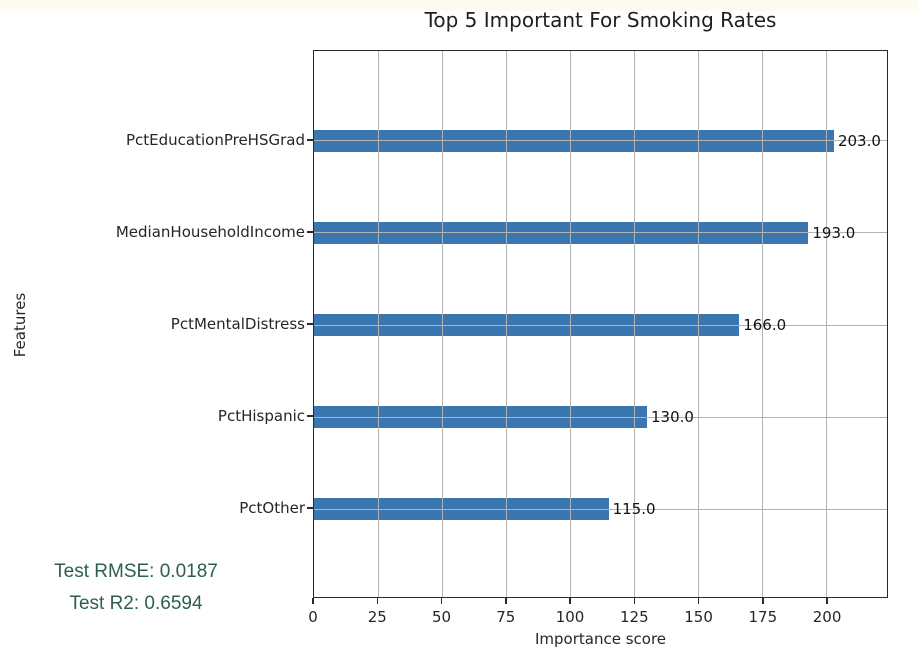  What do you see at coordinates (827, 617) in the screenshot?
I see `x-tick-label: 200` at bounding box center [827, 617].